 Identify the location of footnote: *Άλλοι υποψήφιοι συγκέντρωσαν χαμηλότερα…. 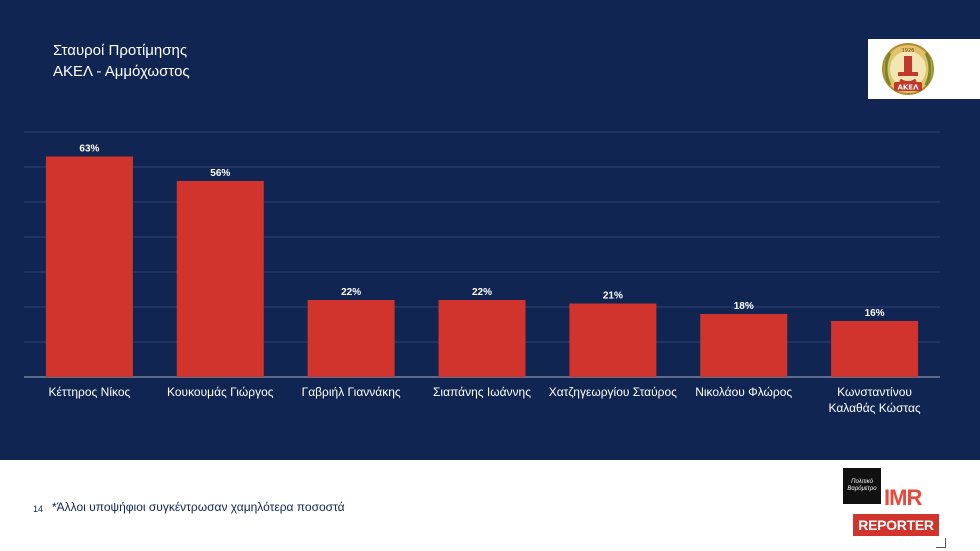
(198, 507).